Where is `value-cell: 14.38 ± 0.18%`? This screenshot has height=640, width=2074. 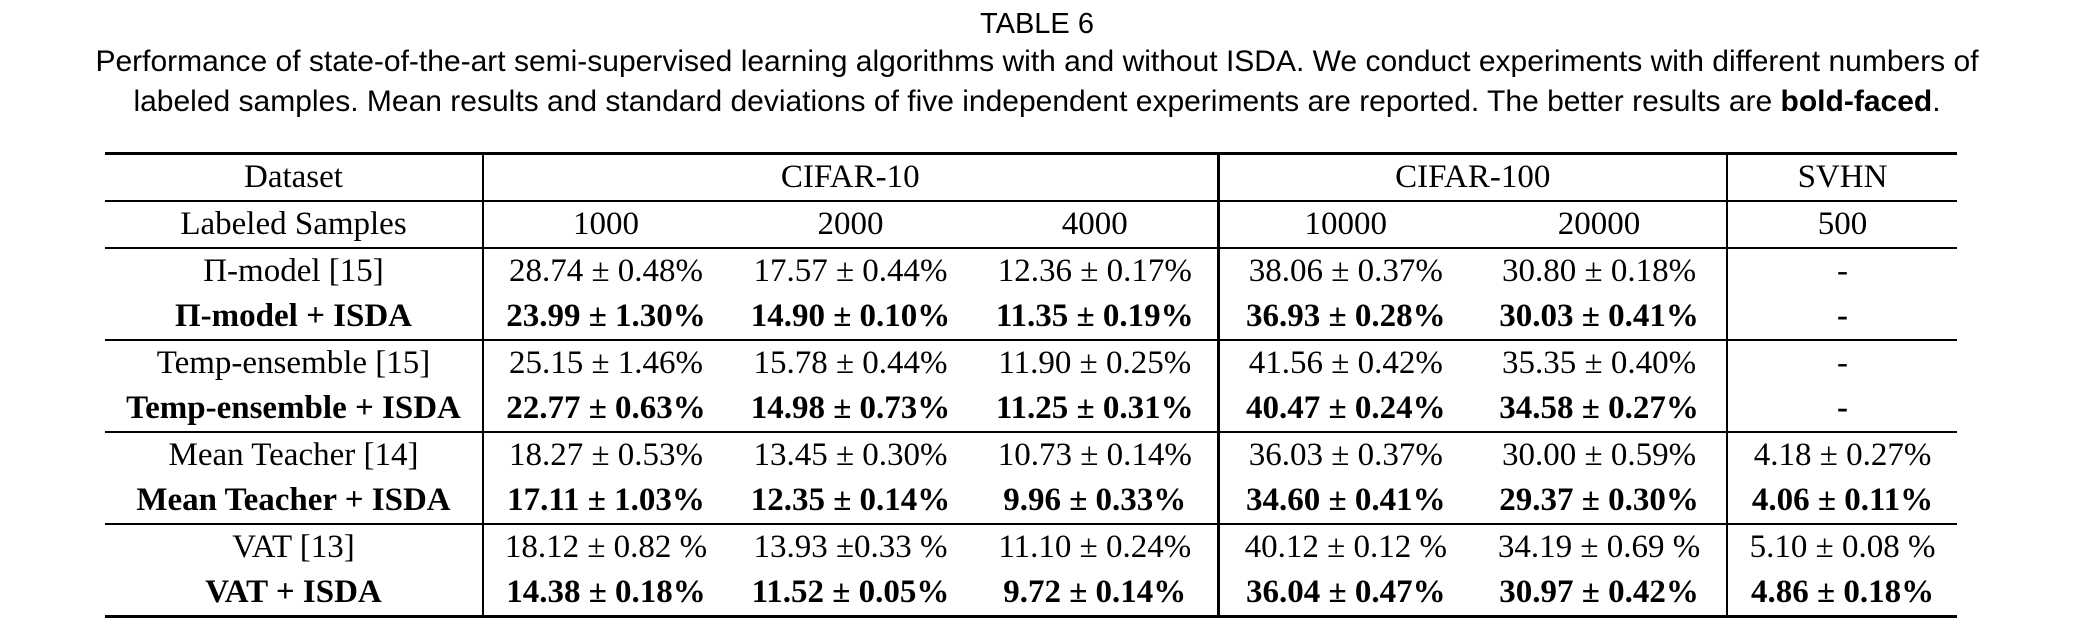
value-cell: 14.38 ± 0.18% is located at coordinates (606, 592).